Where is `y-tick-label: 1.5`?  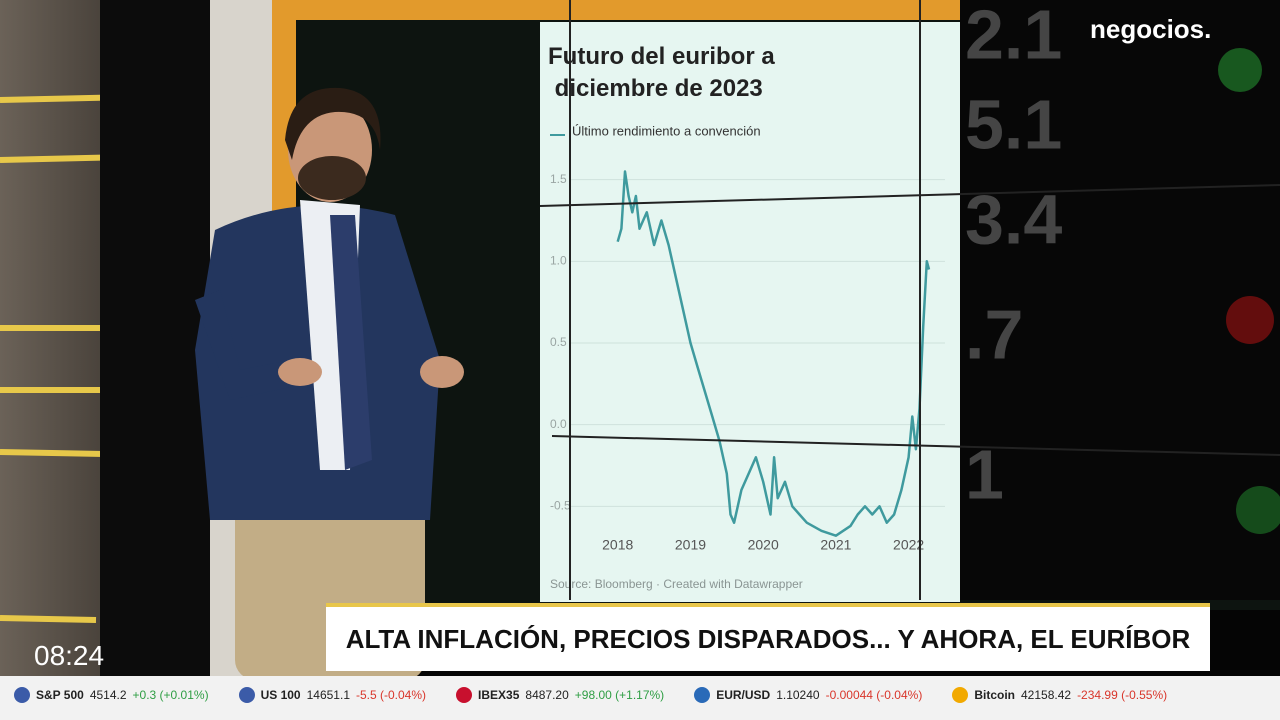
y-tick-label: 1.5 is located at coordinates (558, 179).